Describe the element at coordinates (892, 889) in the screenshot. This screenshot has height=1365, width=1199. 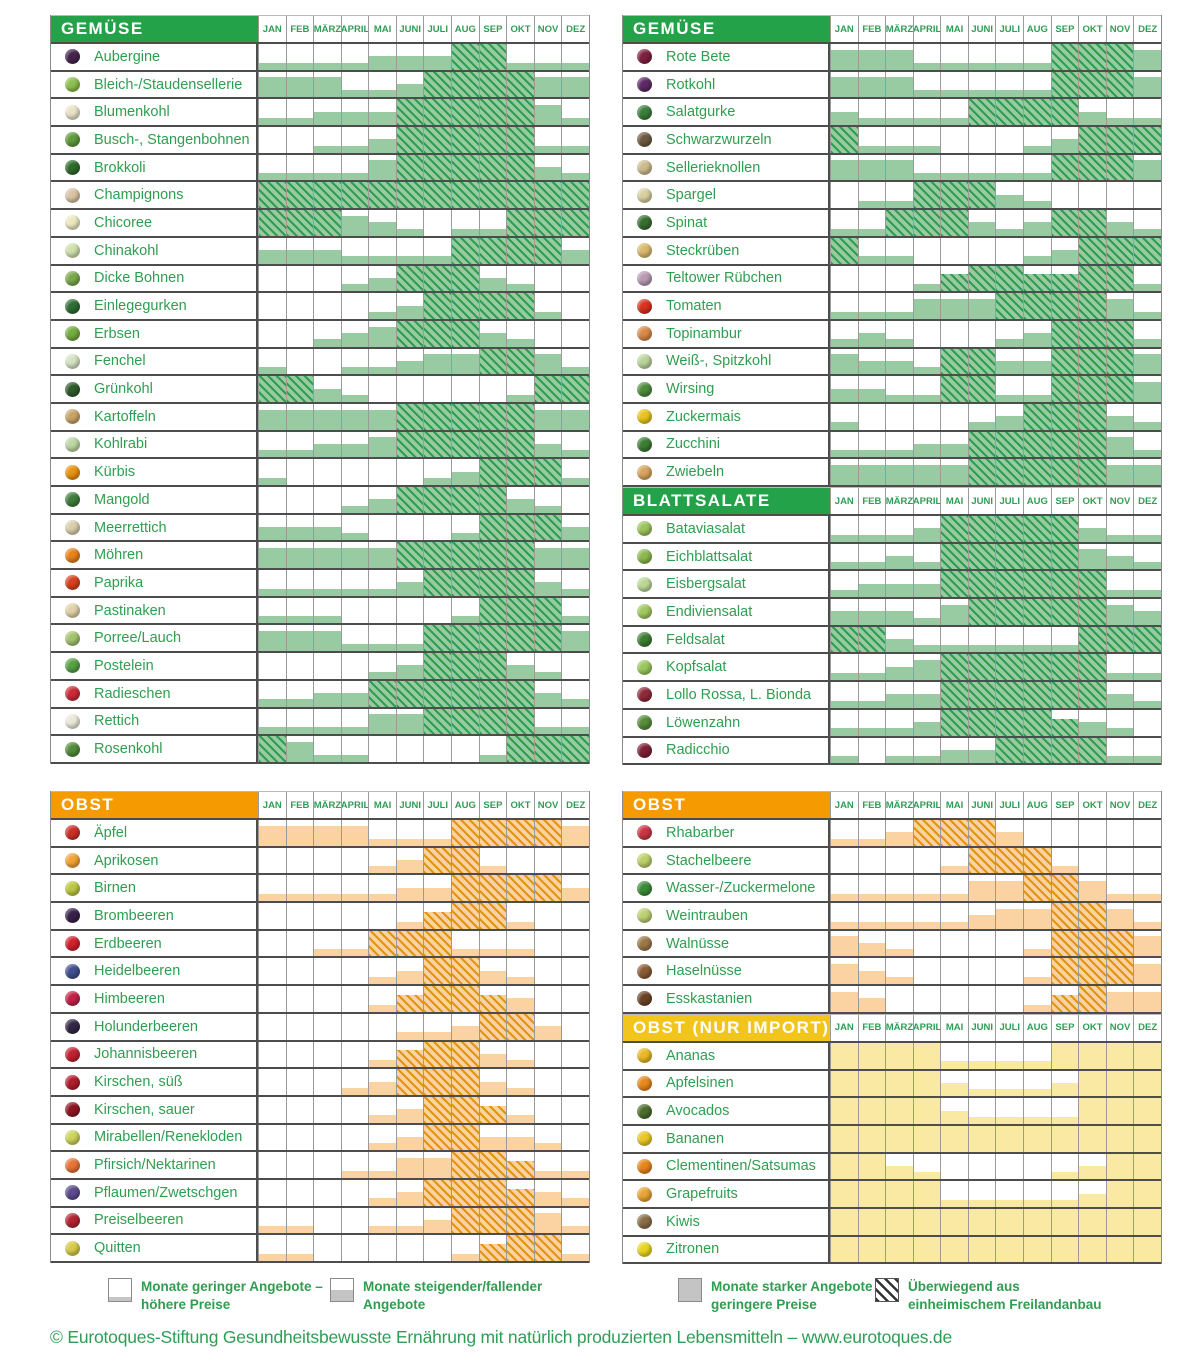
I see `food-row: Wasser-/Zuckermelone` at that location.